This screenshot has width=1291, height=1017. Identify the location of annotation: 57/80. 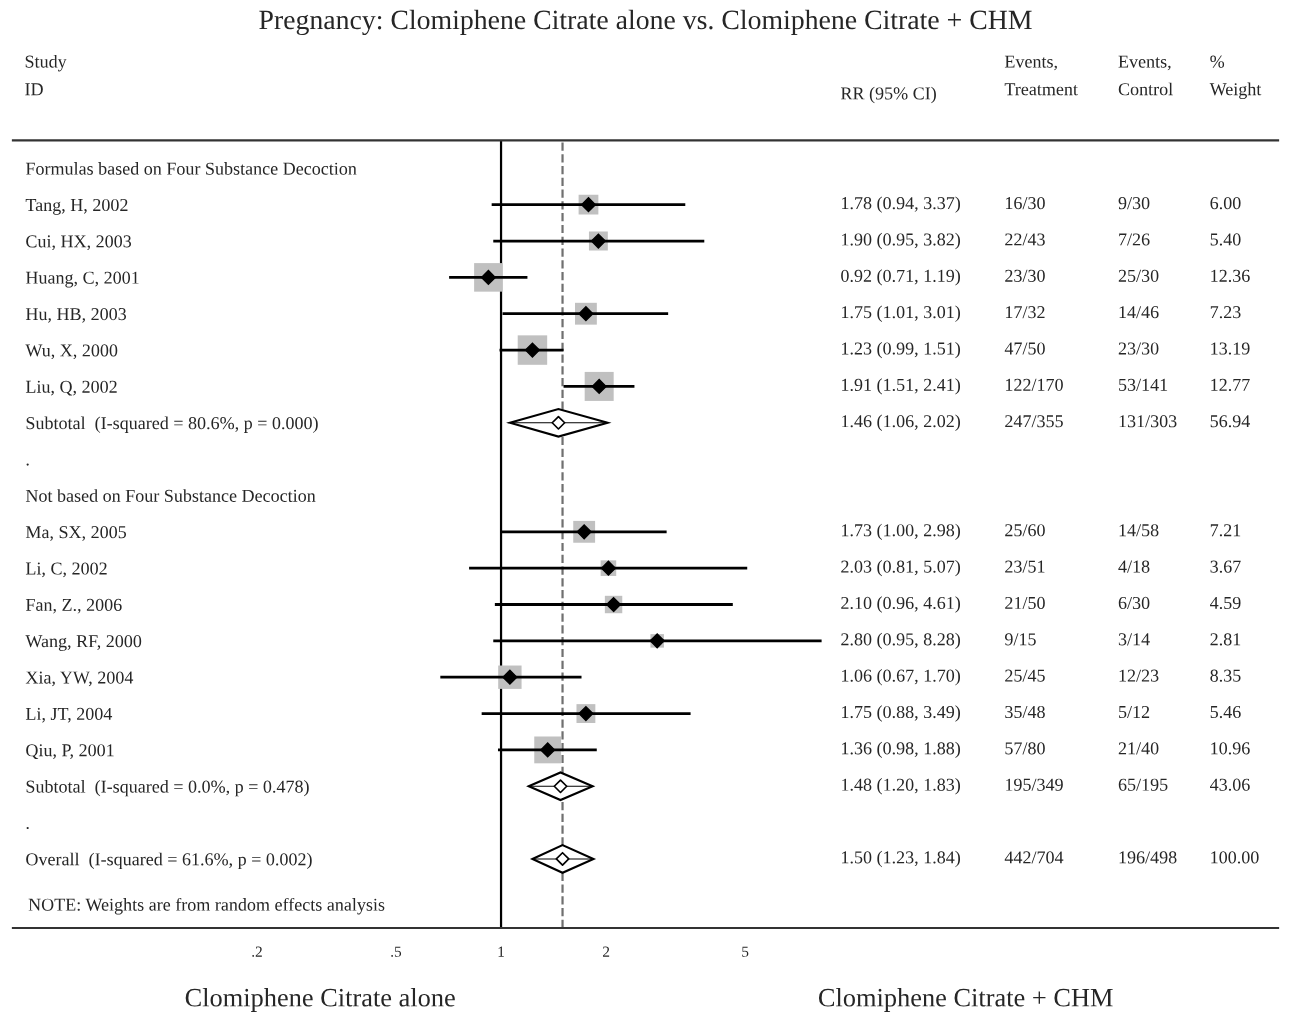
(1025, 748).